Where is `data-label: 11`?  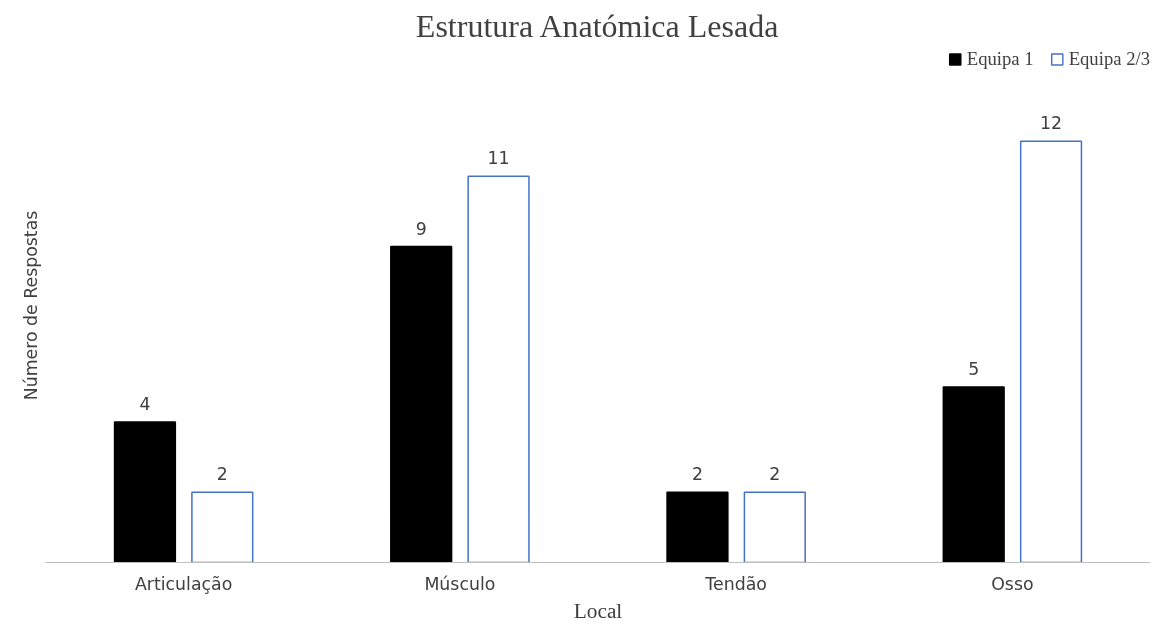 data-label: 11 is located at coordinates (498, 158).